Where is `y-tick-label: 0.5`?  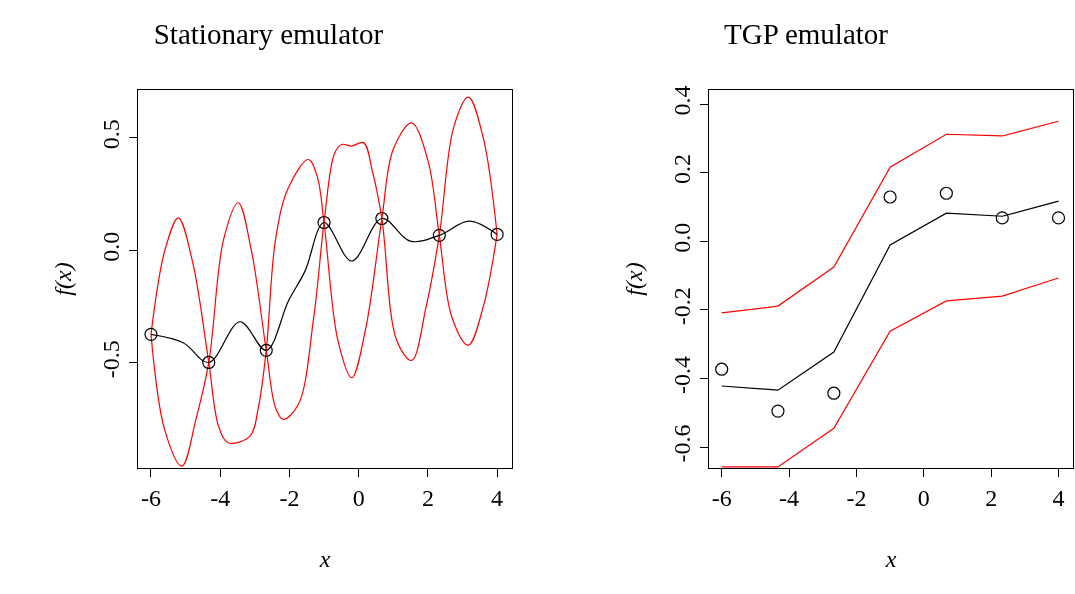
y-tick-label: 0.5 is located at coordinates (111, 134).